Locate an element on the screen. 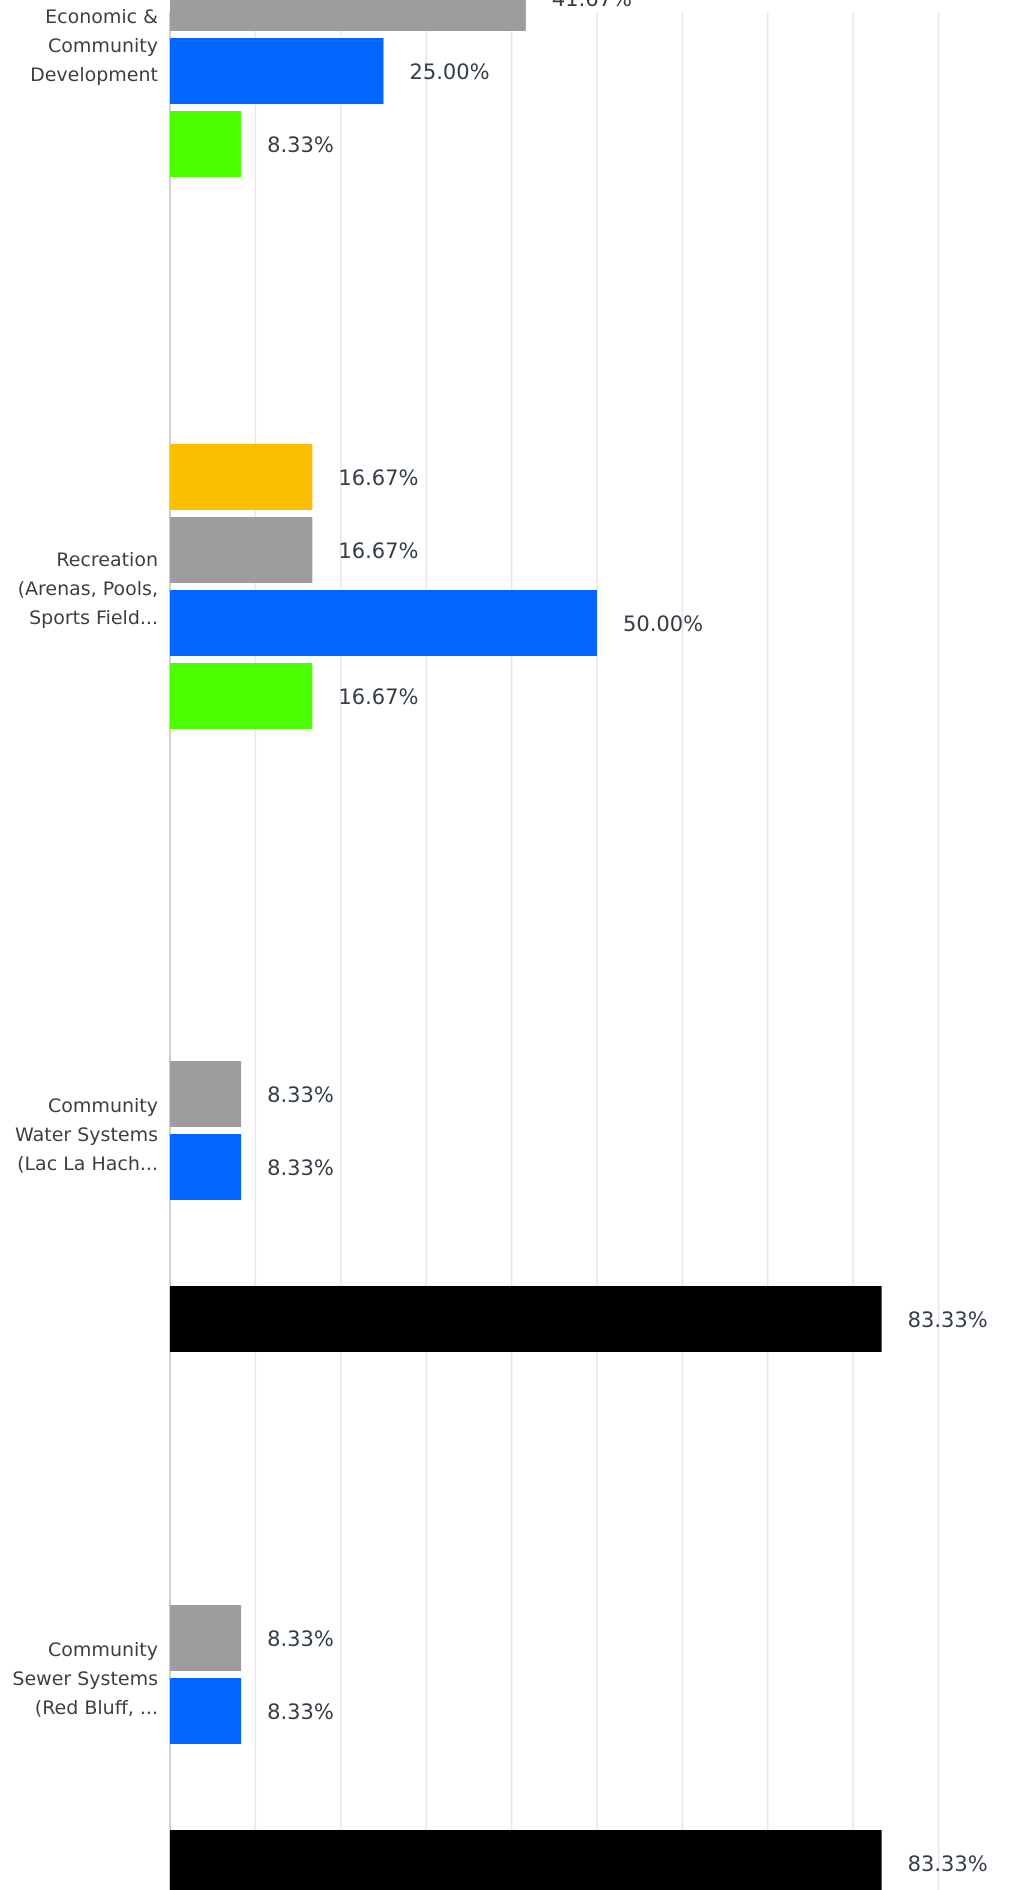 The height and width of the screenshot is (1890, 1024). bar-value-label: 41.67% is located at coordinates (592, 5).